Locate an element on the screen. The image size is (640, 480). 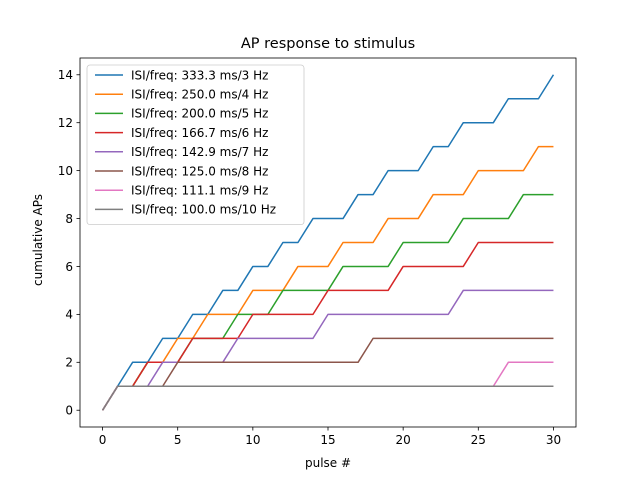
chart-title: AP response to stimulus is located at coordinates (328, 44).